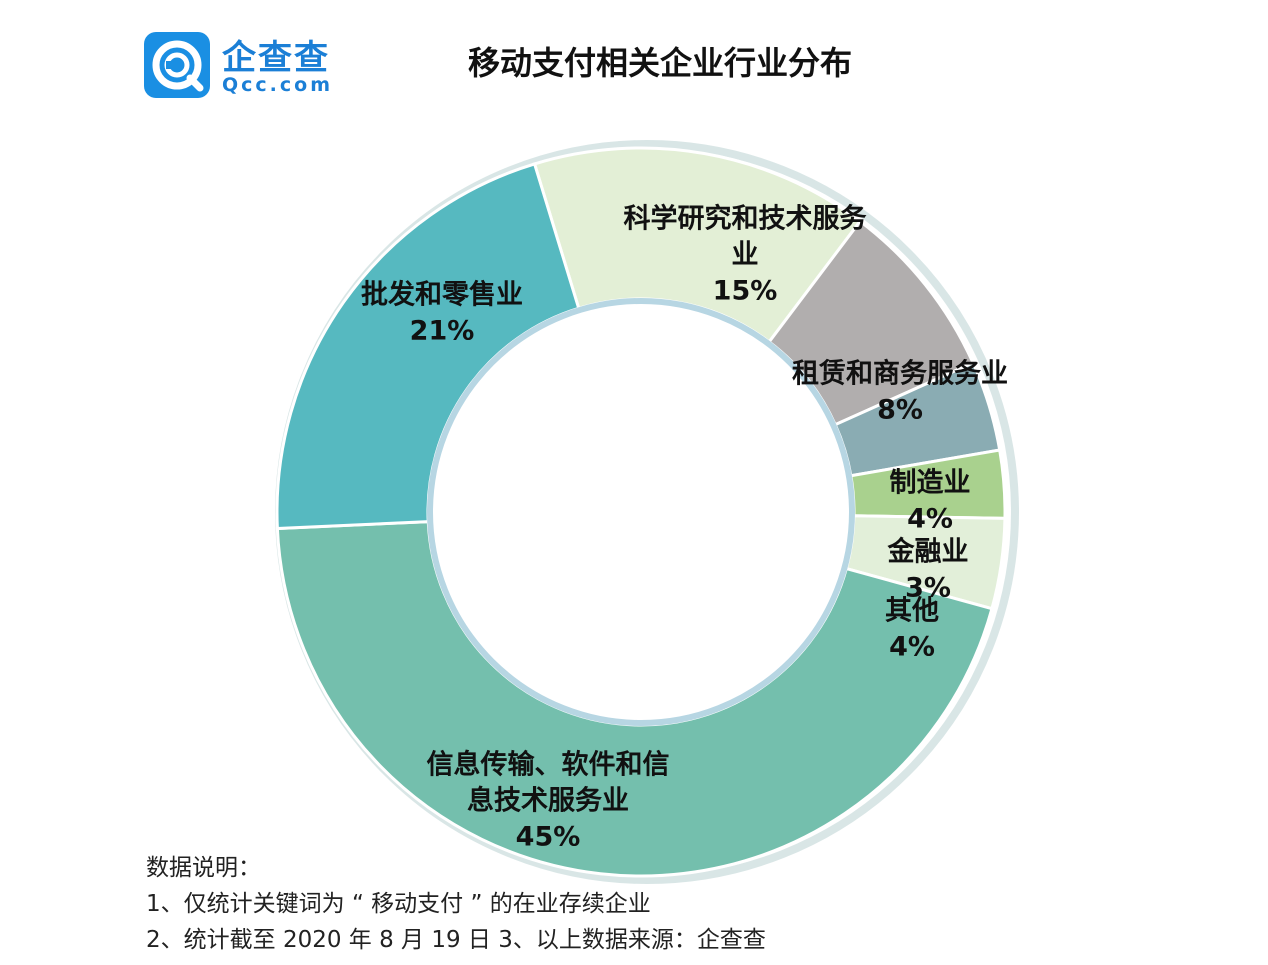 The height and width of the screenshot is (965, 1268). What do you see at coordinates (548, 765) in the screenshot?
I see `slice-category-label: 信息传输、软件和信` at bounding box center [548, 765].